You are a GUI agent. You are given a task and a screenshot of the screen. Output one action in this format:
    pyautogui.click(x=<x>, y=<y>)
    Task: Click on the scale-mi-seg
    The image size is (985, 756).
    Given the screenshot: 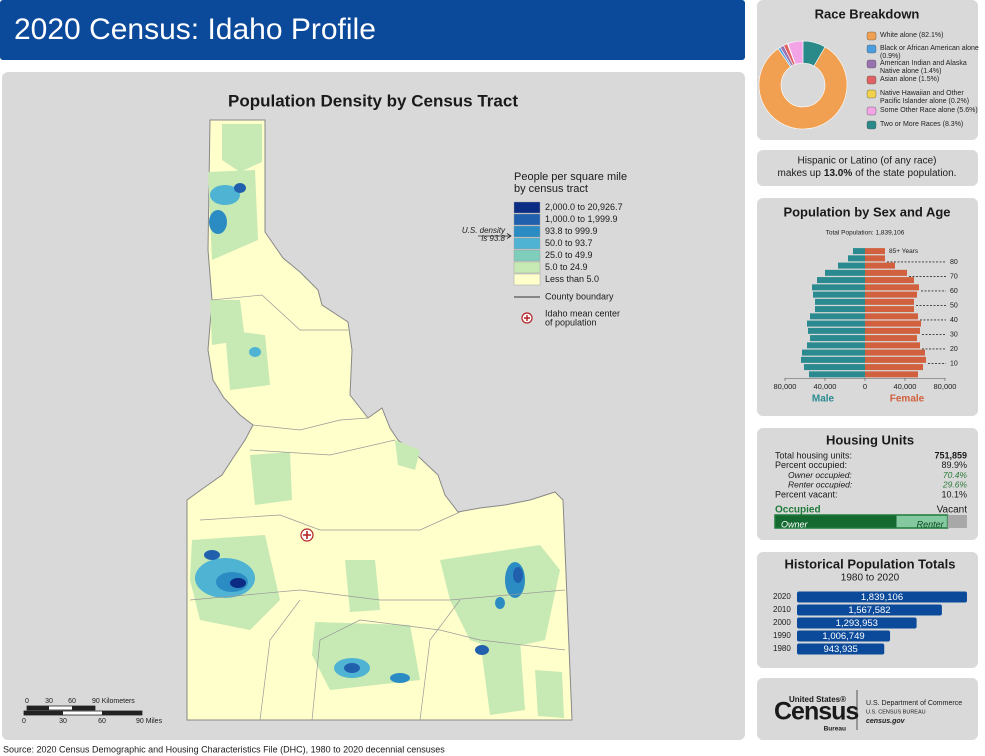 What is the action you would take?
    pyautogui.click(x=122, y=713)
    